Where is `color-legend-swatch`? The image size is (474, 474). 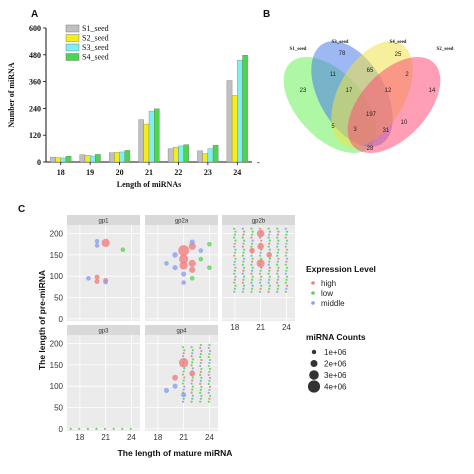 color-legend-swatch is located at coordinates (313, 283).